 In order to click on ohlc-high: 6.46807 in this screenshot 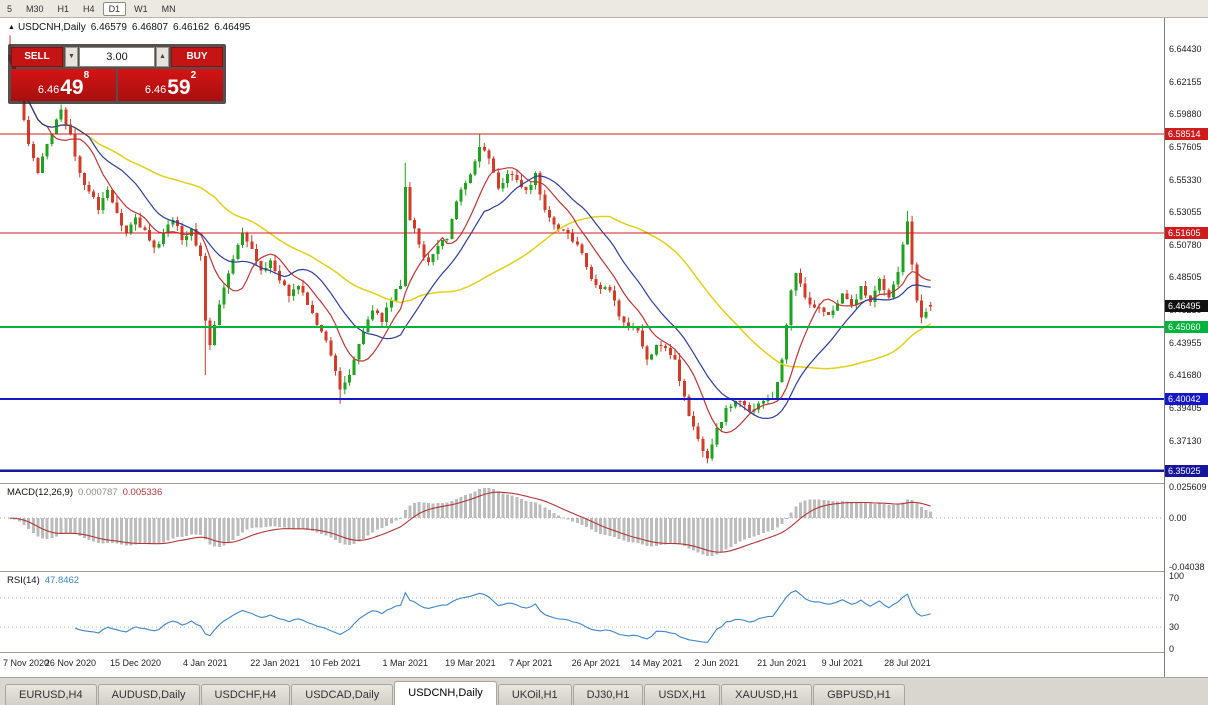, I will do `click(150, 27)`.